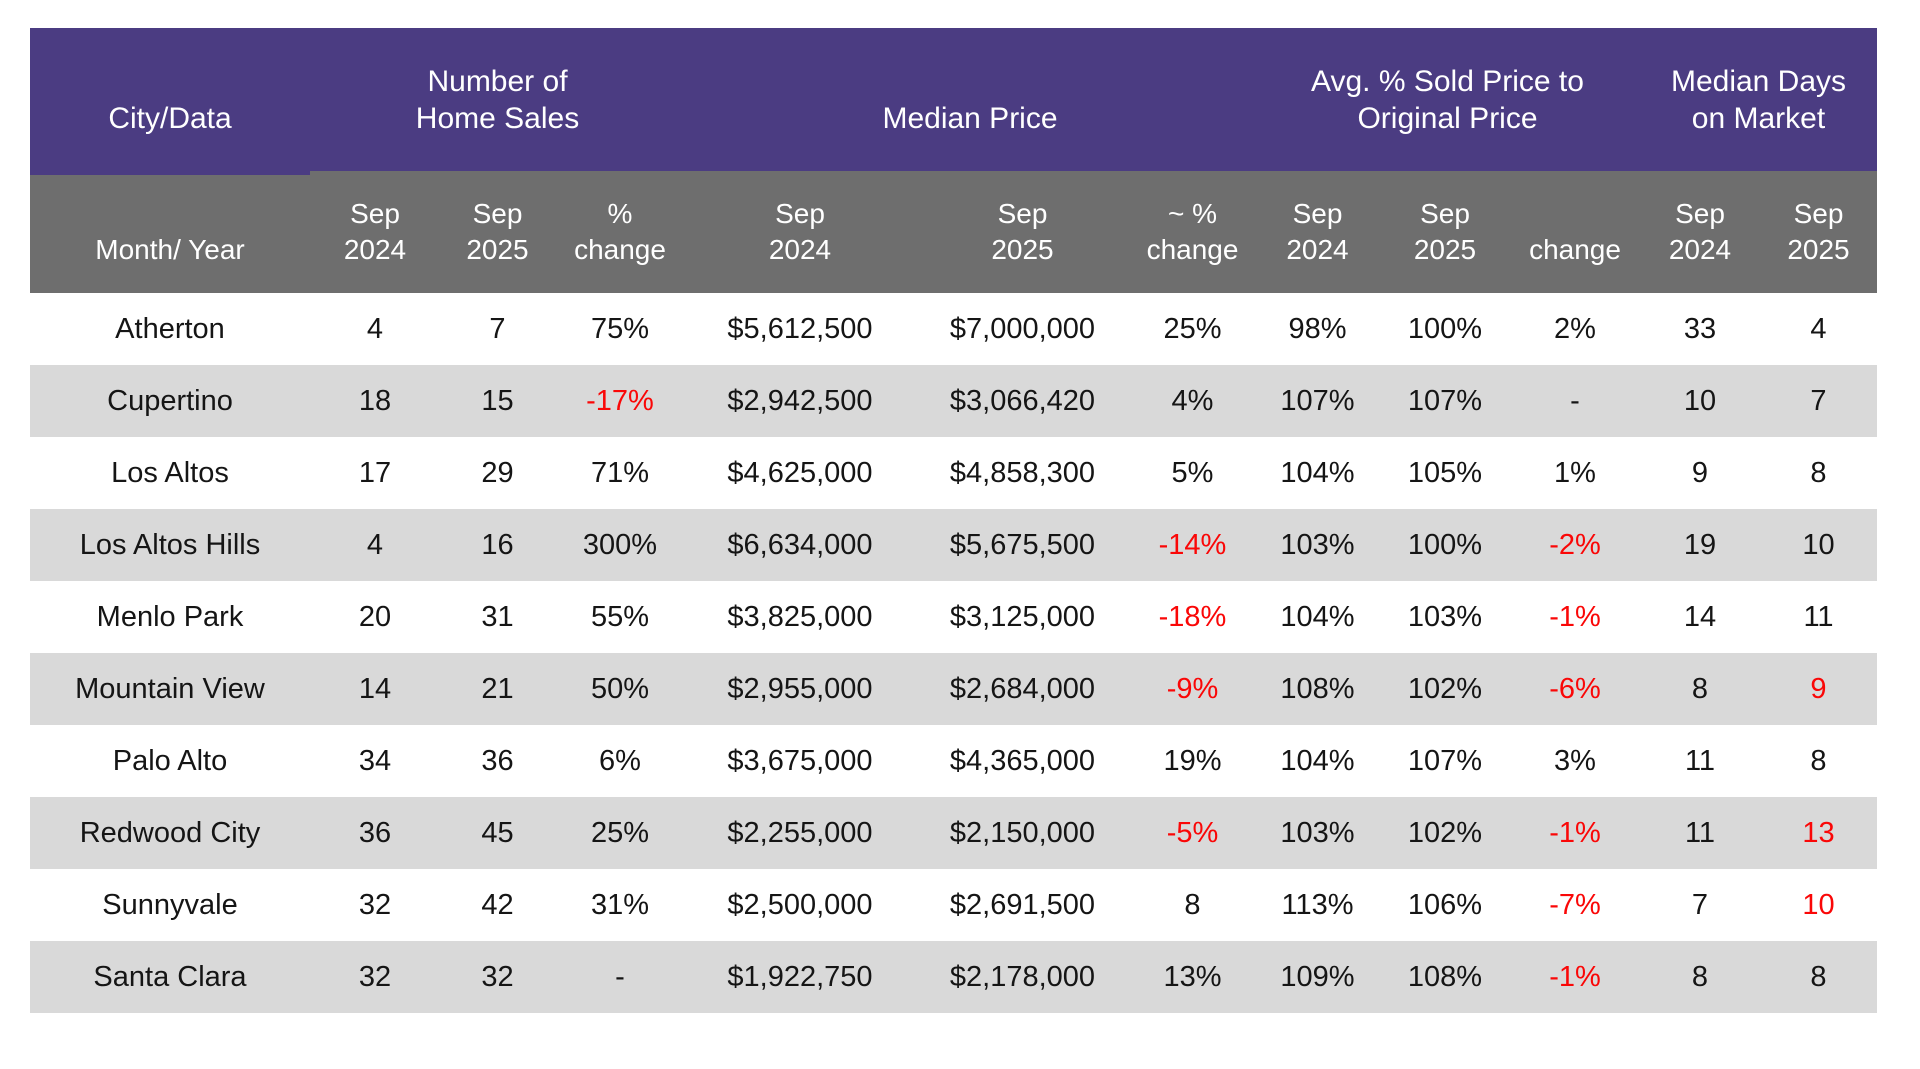  What do you see at coordinates (800, 977) in the screenshot?
I see `value-cell: $1,922,750` at bounding box center [800, 977].